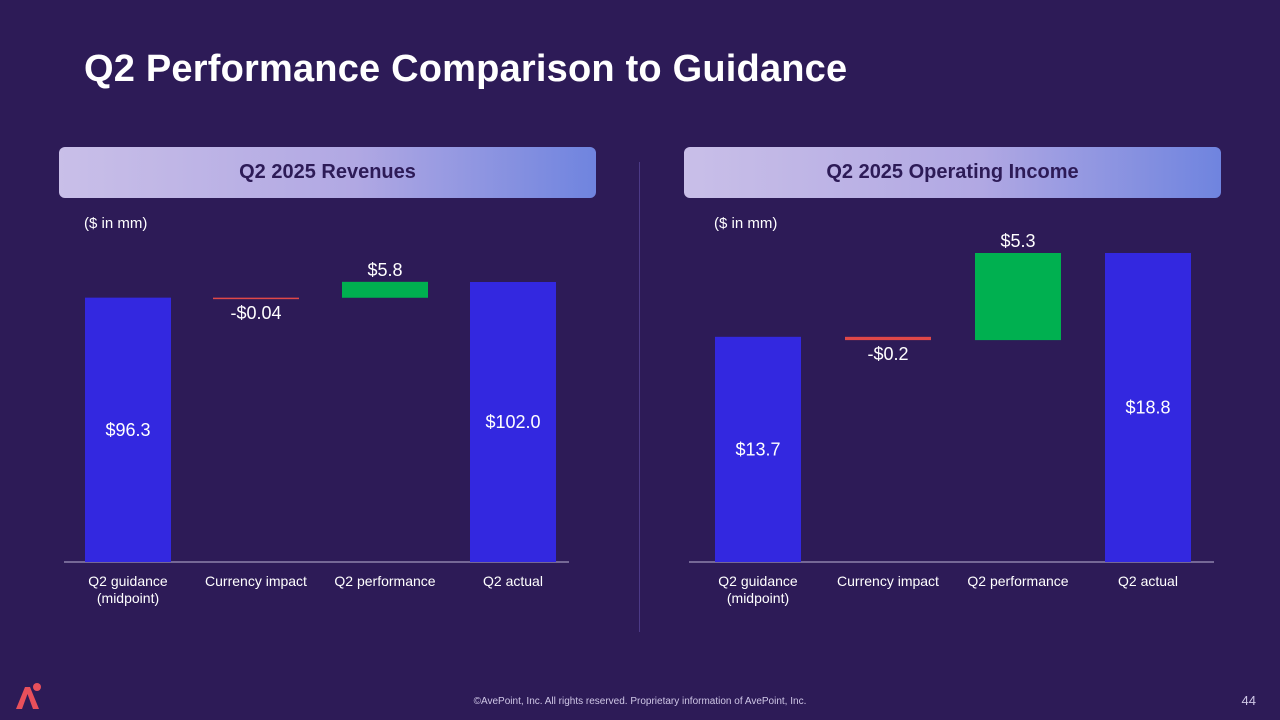  I want to click on avepoint-logo-icon, so click(28, 696).